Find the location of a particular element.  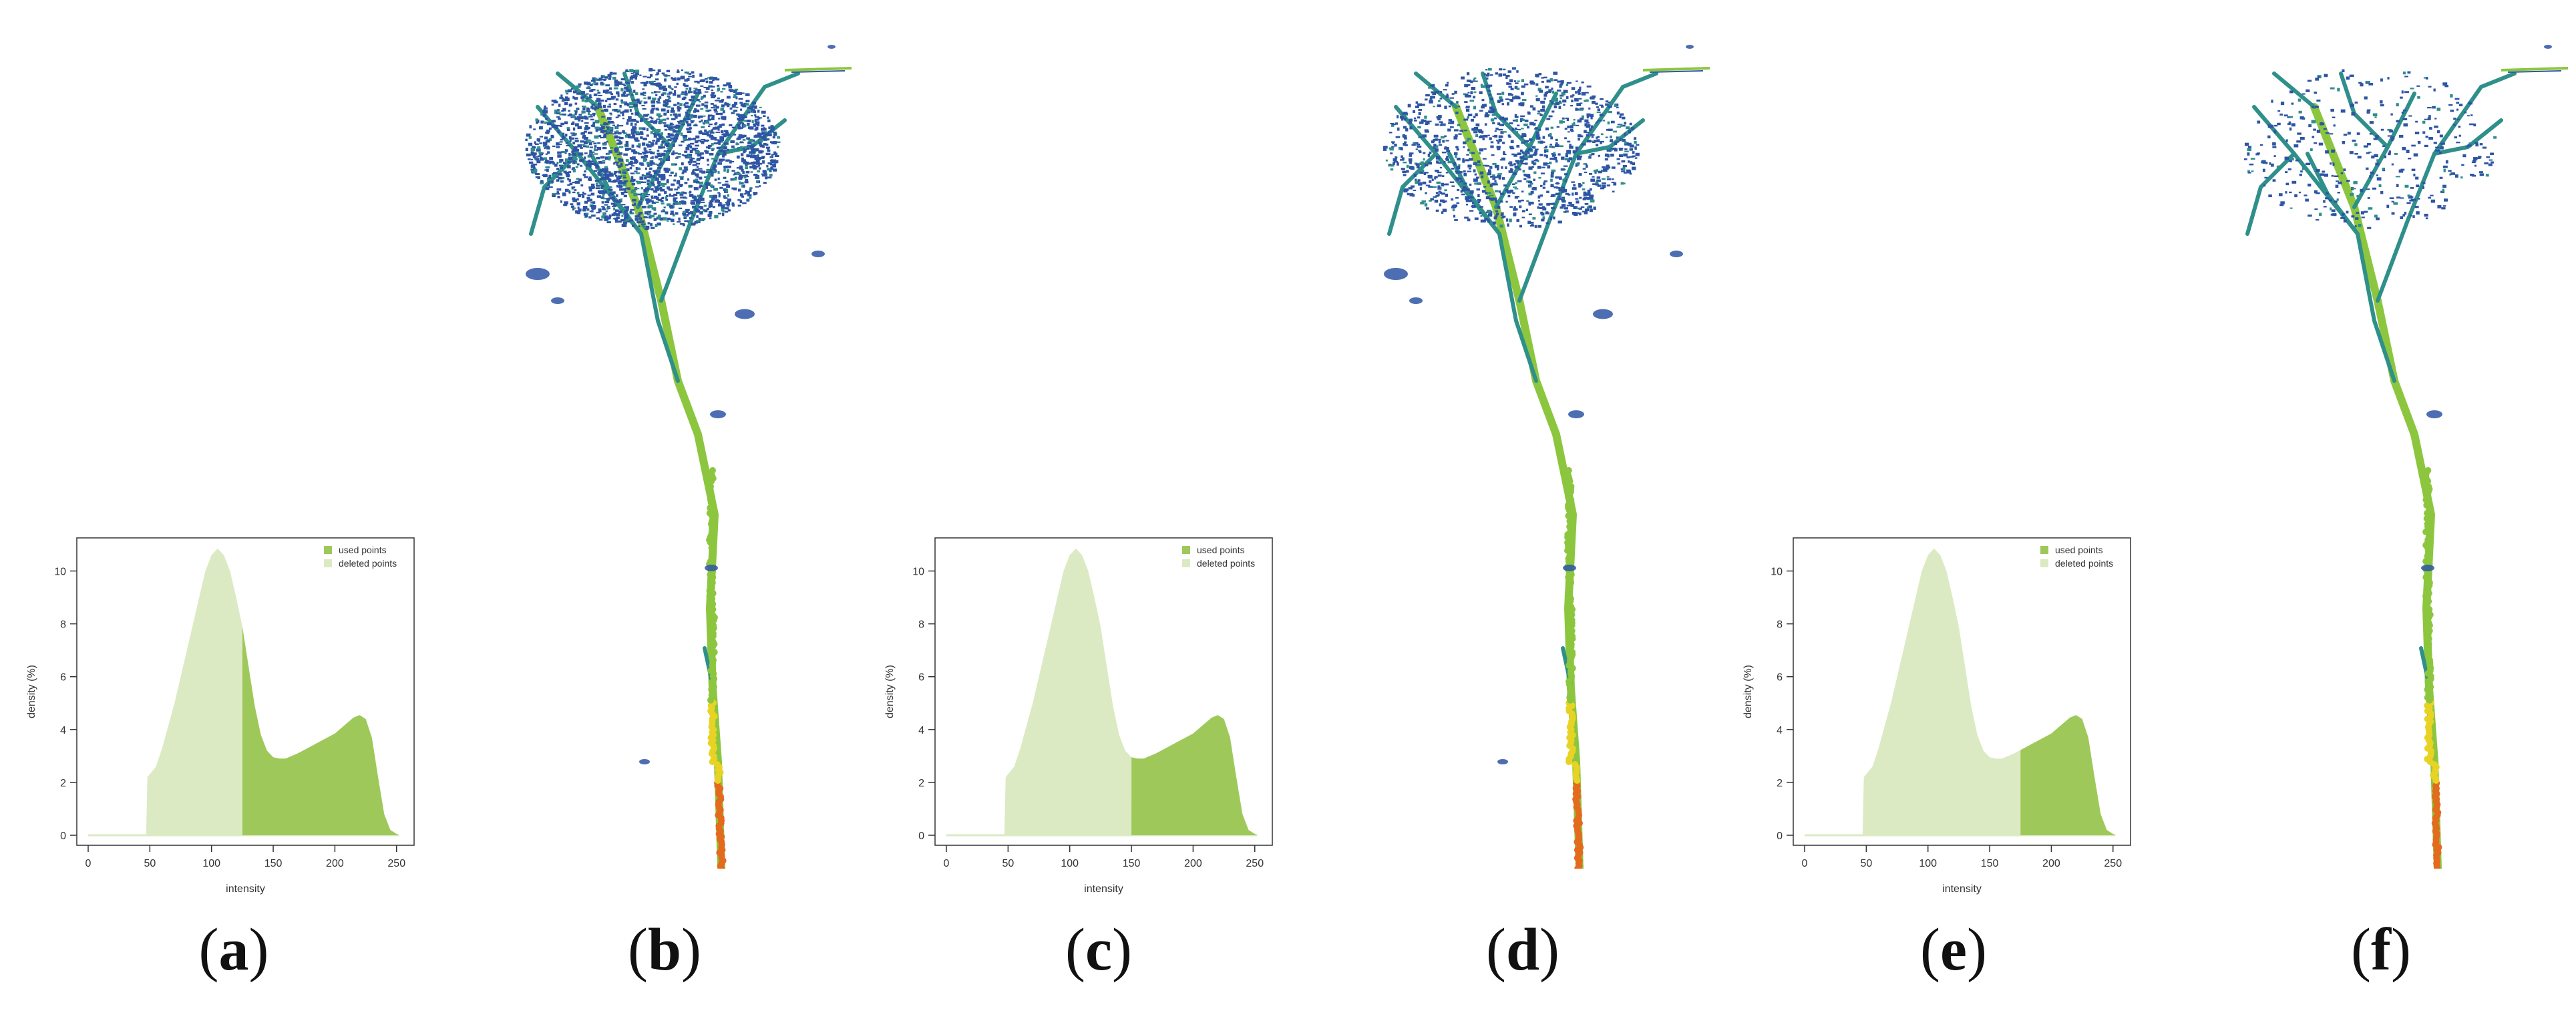

leaf-cluster is located at coordinates (818, 254).